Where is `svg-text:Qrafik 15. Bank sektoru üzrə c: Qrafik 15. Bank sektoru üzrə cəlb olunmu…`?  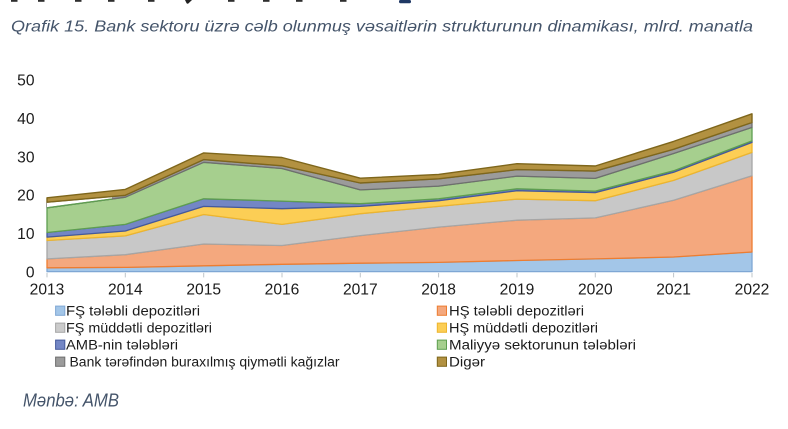 svg-text:Qrafik 15. Bank sektoru üzrə c: Qrafik 15. Bank sektoru üzrə cəlb olunmu… is located at coordinates (382, 27).